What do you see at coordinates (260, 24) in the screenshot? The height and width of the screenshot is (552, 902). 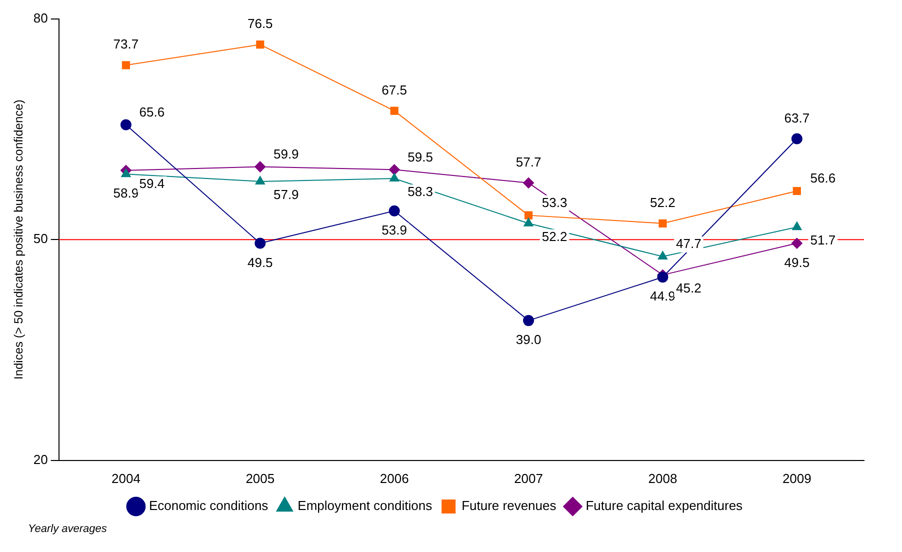 I see `data-label: 76.5` at bounding box center [260, 24].